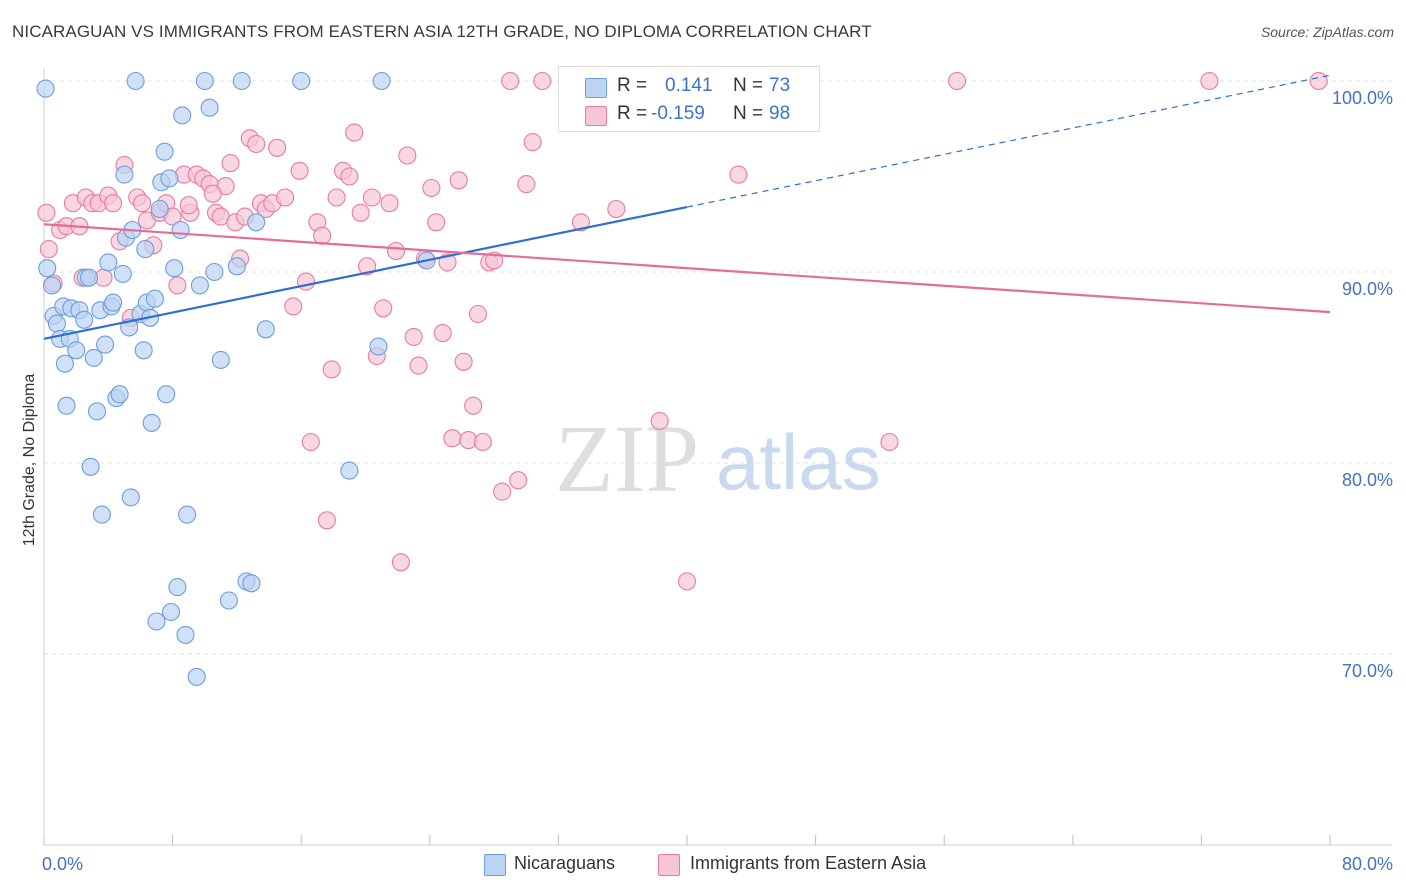  What do you see at coordinates (62, 864) in the screenshot?
I see `x-tick-label: 0.0%` at bounding box center [62, 864].